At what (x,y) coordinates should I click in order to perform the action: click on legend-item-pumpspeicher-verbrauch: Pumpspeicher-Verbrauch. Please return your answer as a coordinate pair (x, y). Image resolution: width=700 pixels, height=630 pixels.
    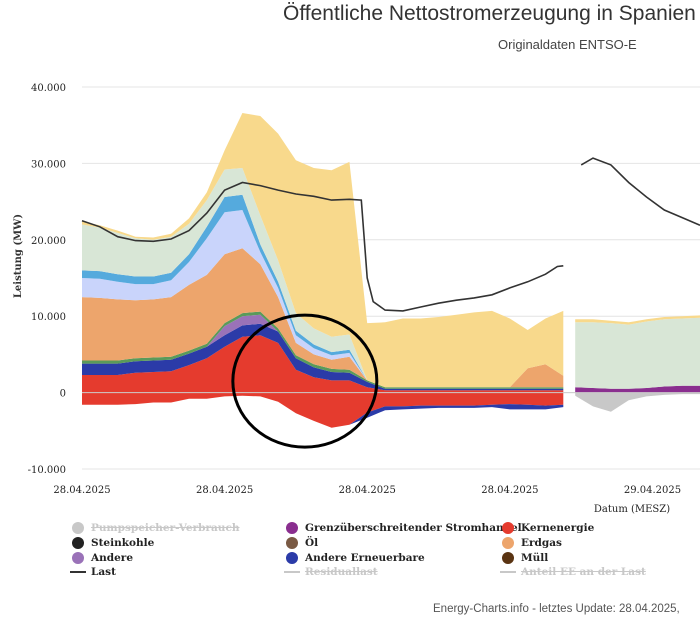
    Looking at the image, I should click on (155, 528).